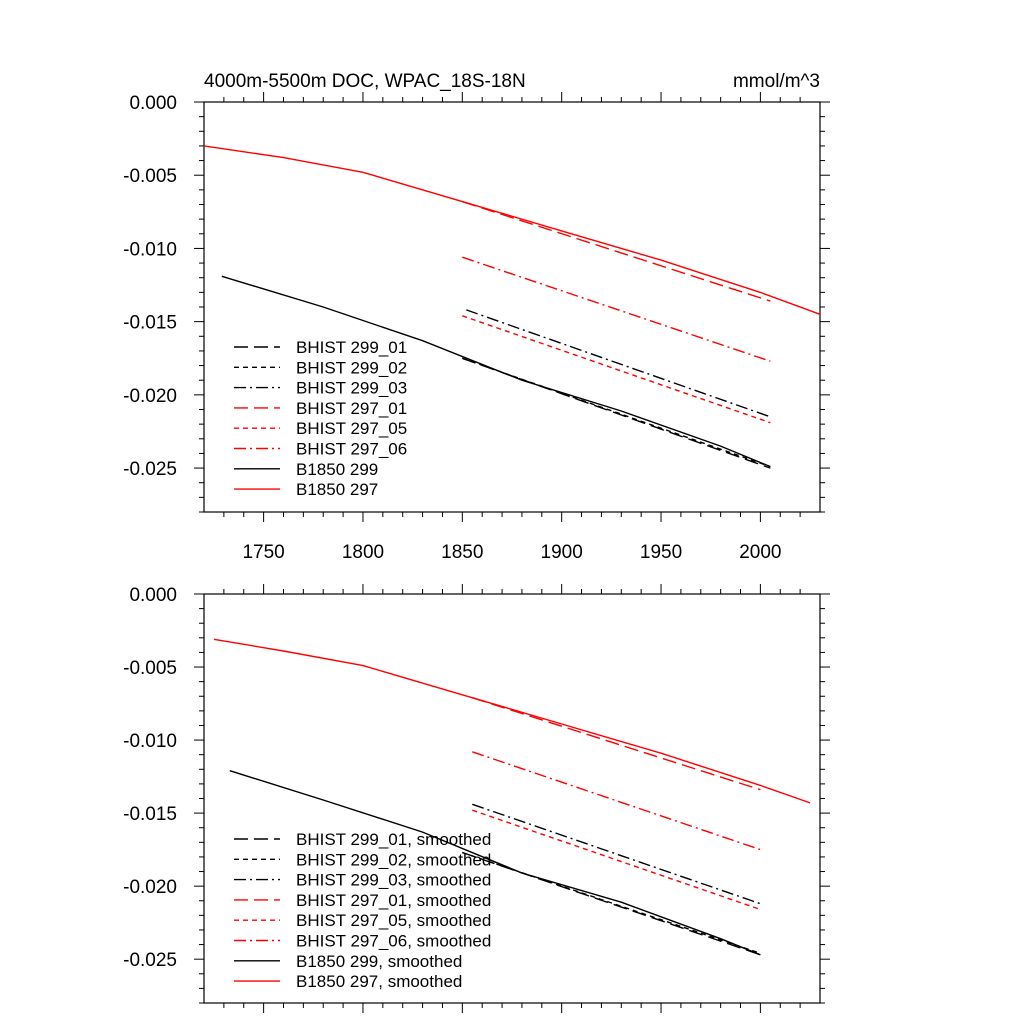  Describe the element at coordinates (351, 367) in the screenshot. I see `legend-label: BHIST 299_02` at that location.